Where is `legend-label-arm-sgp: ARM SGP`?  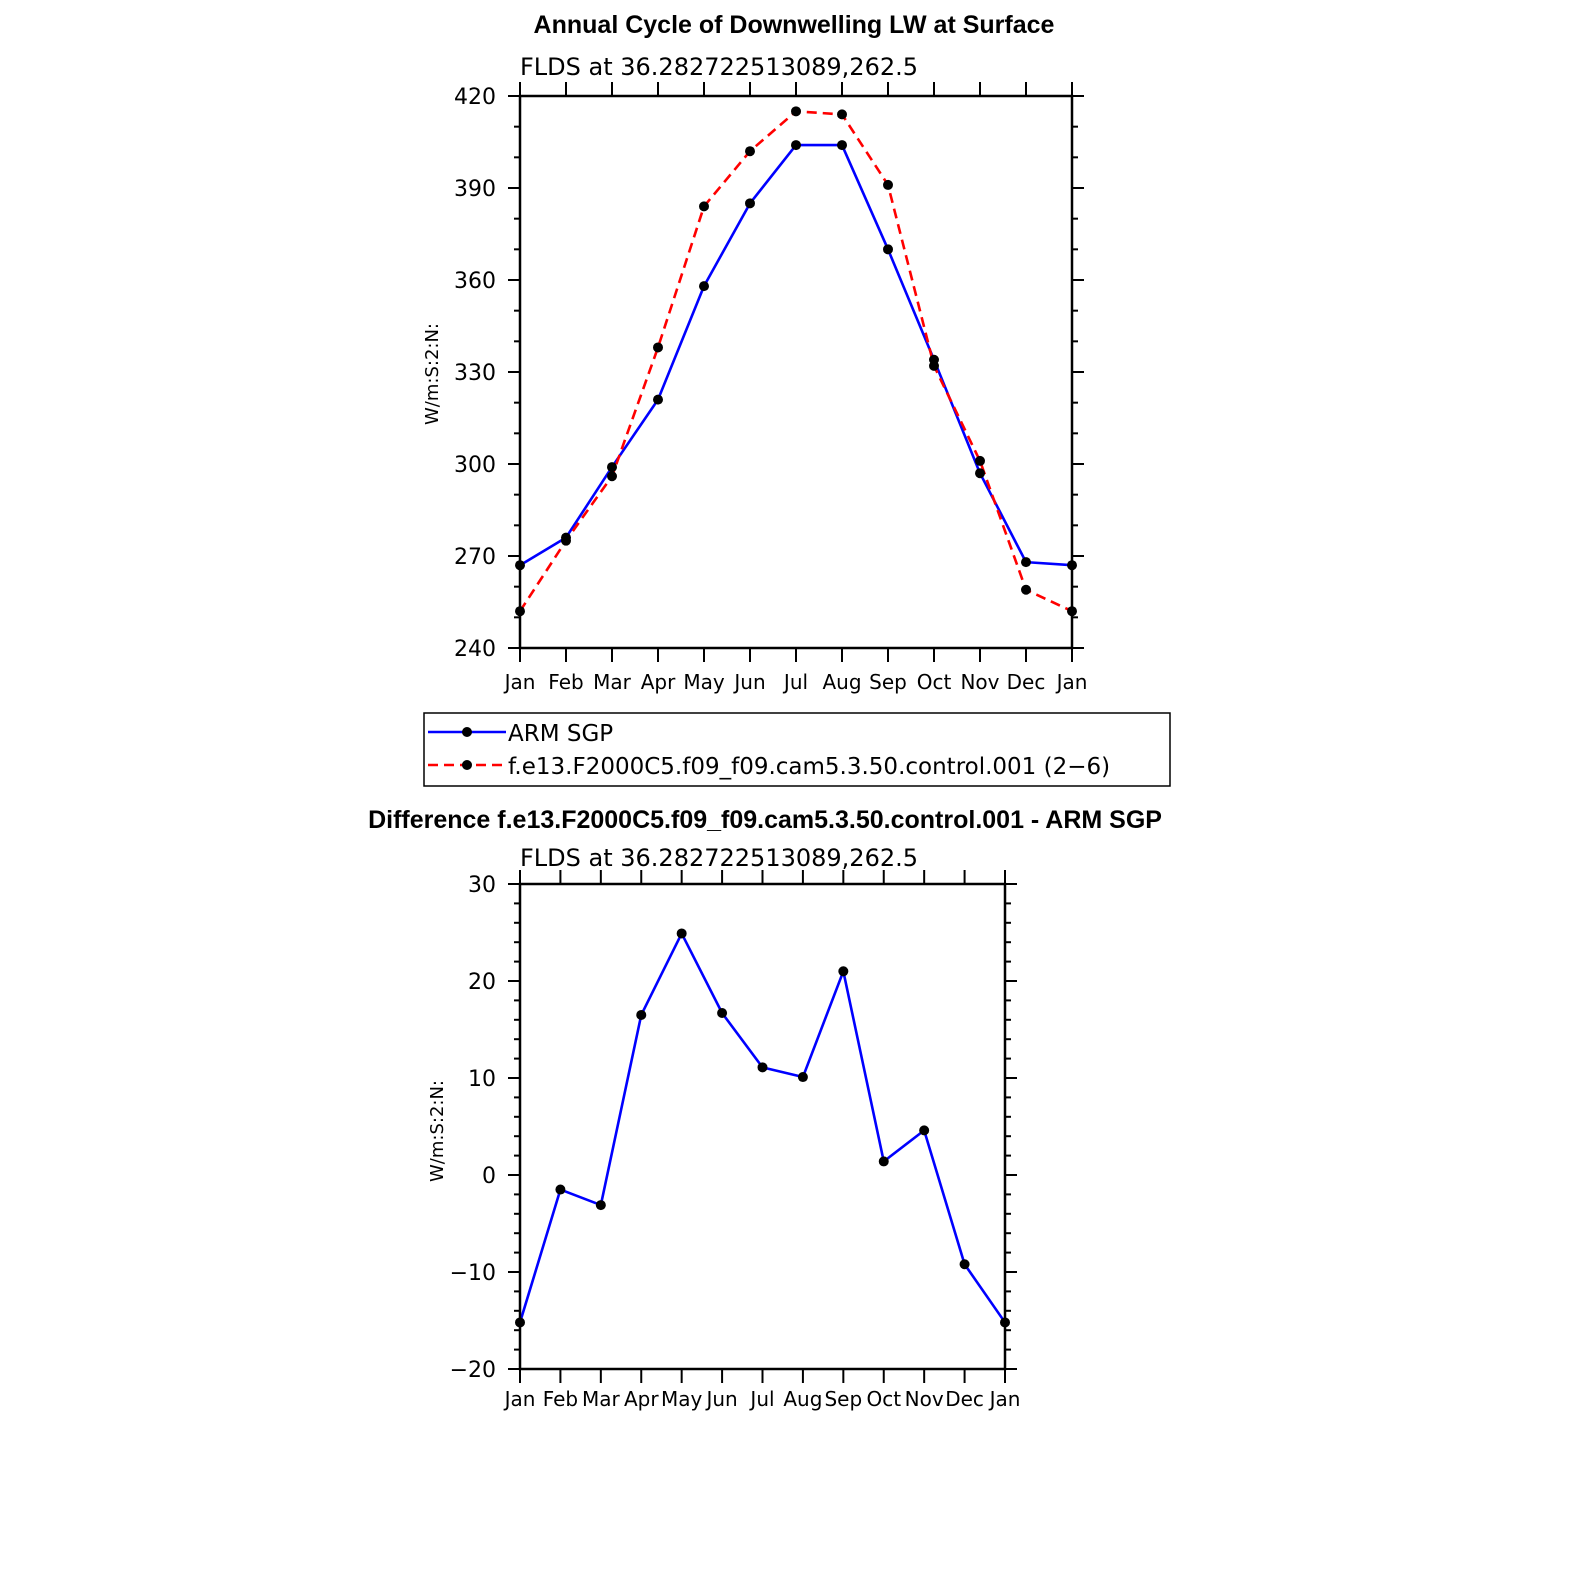 legend-label-arm-sgp: ARM SGP is located at coordinates (560, 734).